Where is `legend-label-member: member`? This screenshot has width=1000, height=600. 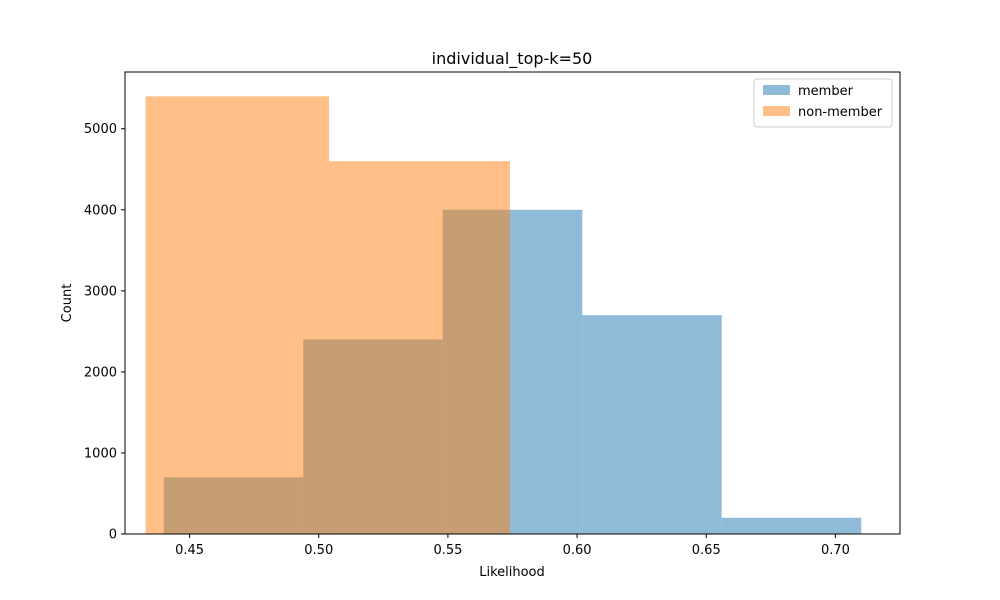 legend-label-member: member is located at coordinates (826, 91).